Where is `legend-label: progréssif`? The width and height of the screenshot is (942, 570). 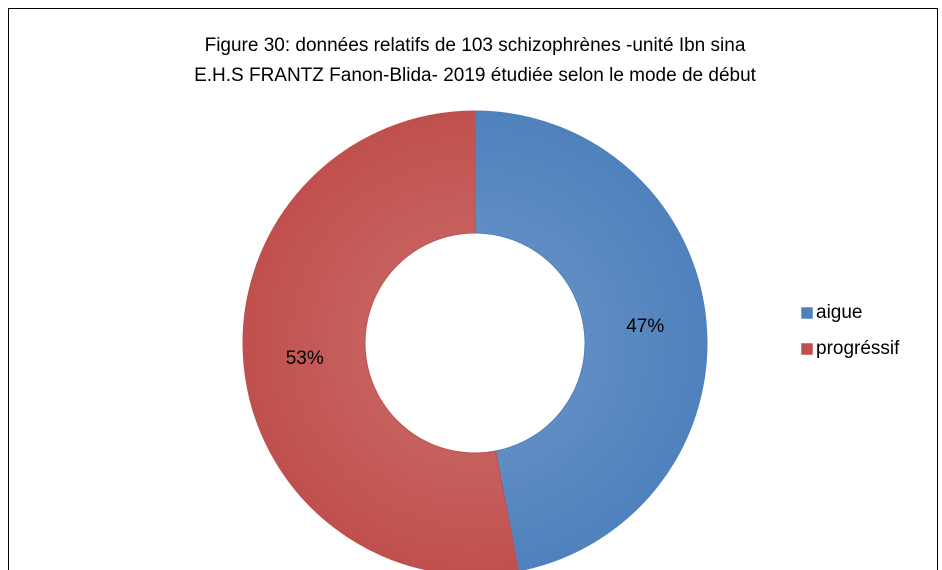
legend-label: progréssif is located at coordinates (858, 348).